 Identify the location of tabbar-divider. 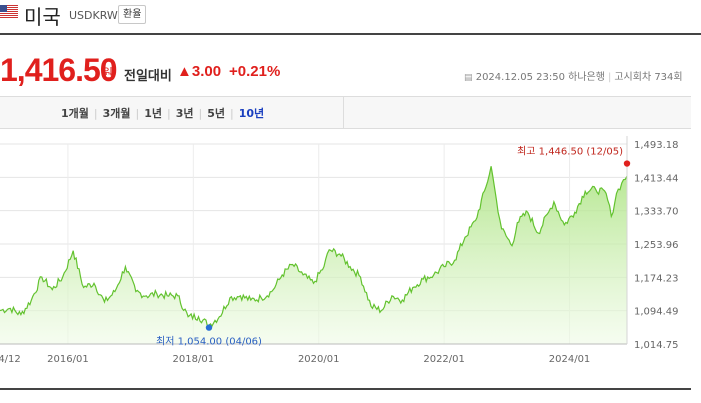
(343, 112).